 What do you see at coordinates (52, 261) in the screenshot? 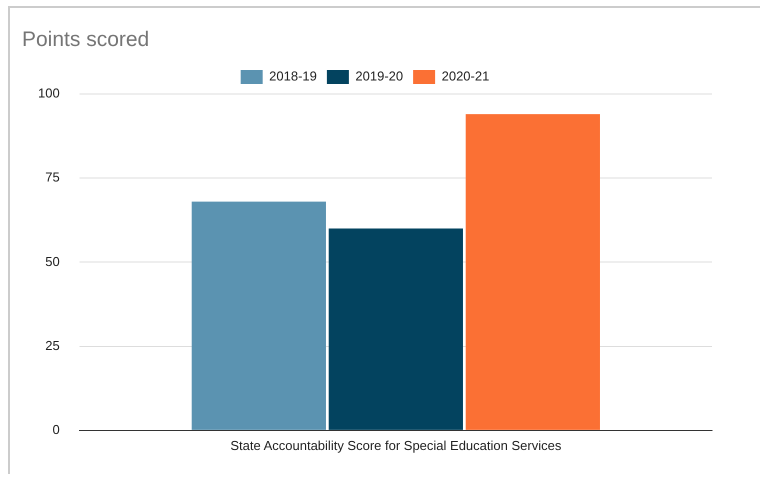
I see `y-tick-label: 50` at bounding box center [52, 261].